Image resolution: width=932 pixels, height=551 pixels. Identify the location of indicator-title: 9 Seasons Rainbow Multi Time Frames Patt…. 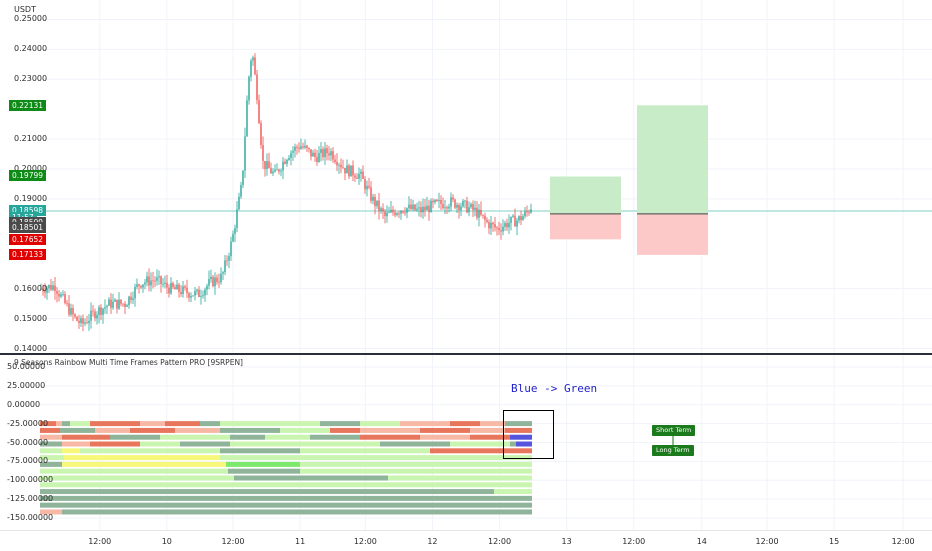
(128, 362).